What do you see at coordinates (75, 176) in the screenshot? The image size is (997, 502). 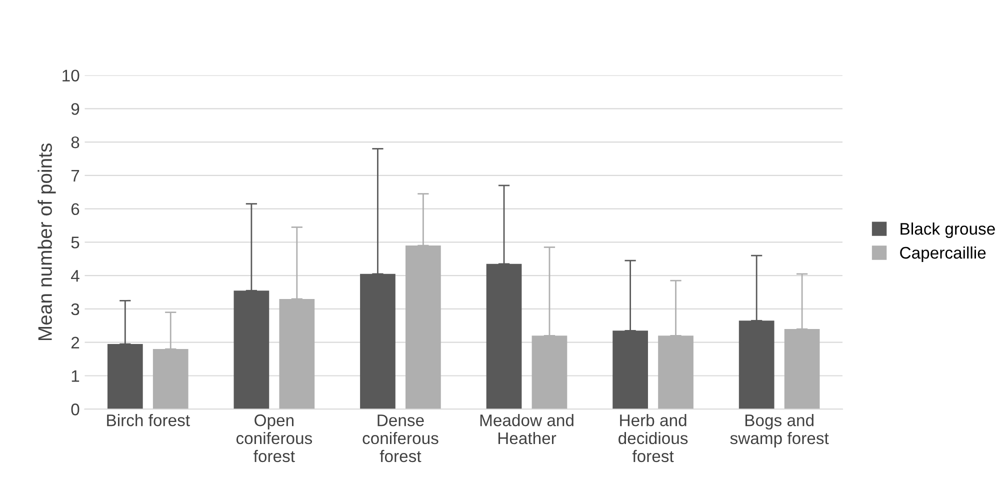 I see `y-tick-label: 7` at bounding box center [75, 176].